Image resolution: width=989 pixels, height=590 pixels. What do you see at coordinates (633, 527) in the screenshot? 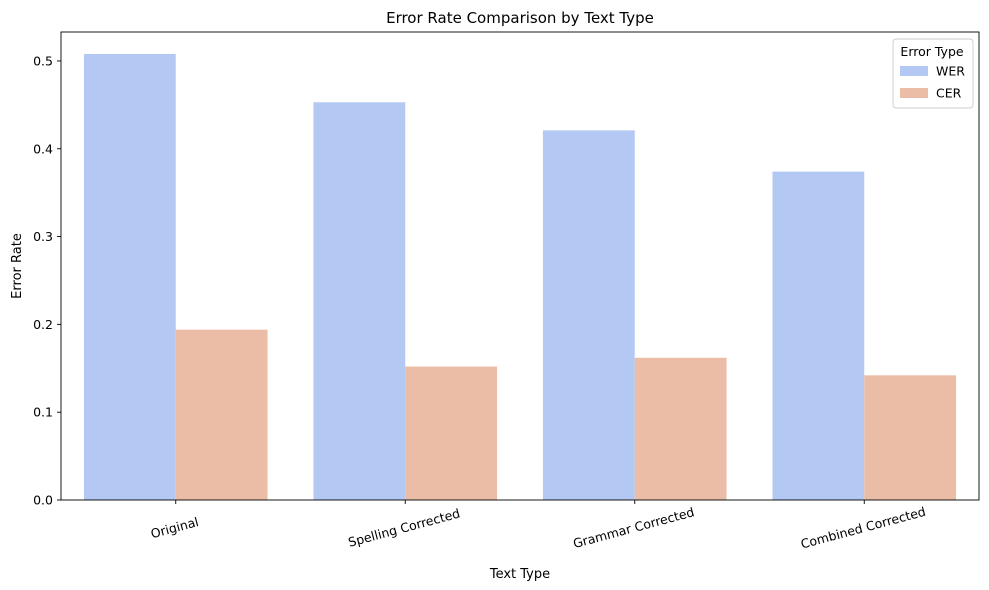
I see `x-tick-label: Grammar Corrected` at bounding box center [633, 527].